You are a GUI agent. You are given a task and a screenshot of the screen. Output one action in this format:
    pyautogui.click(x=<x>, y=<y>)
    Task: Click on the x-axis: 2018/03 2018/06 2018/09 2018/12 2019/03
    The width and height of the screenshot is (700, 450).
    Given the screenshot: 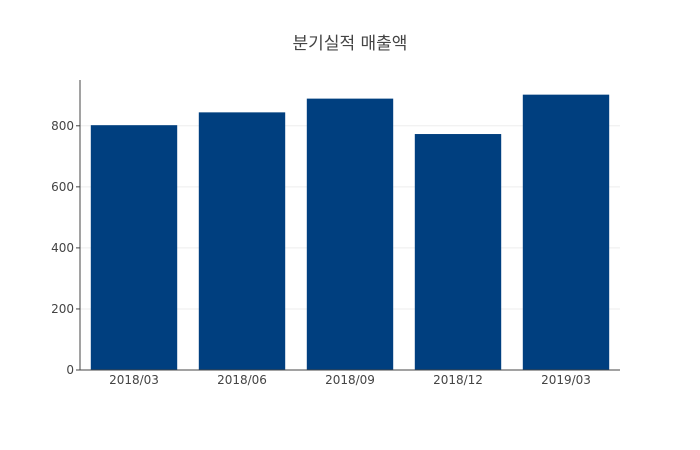 What is the action you would take?
    pyautogui.click(x=350, y=378)
    